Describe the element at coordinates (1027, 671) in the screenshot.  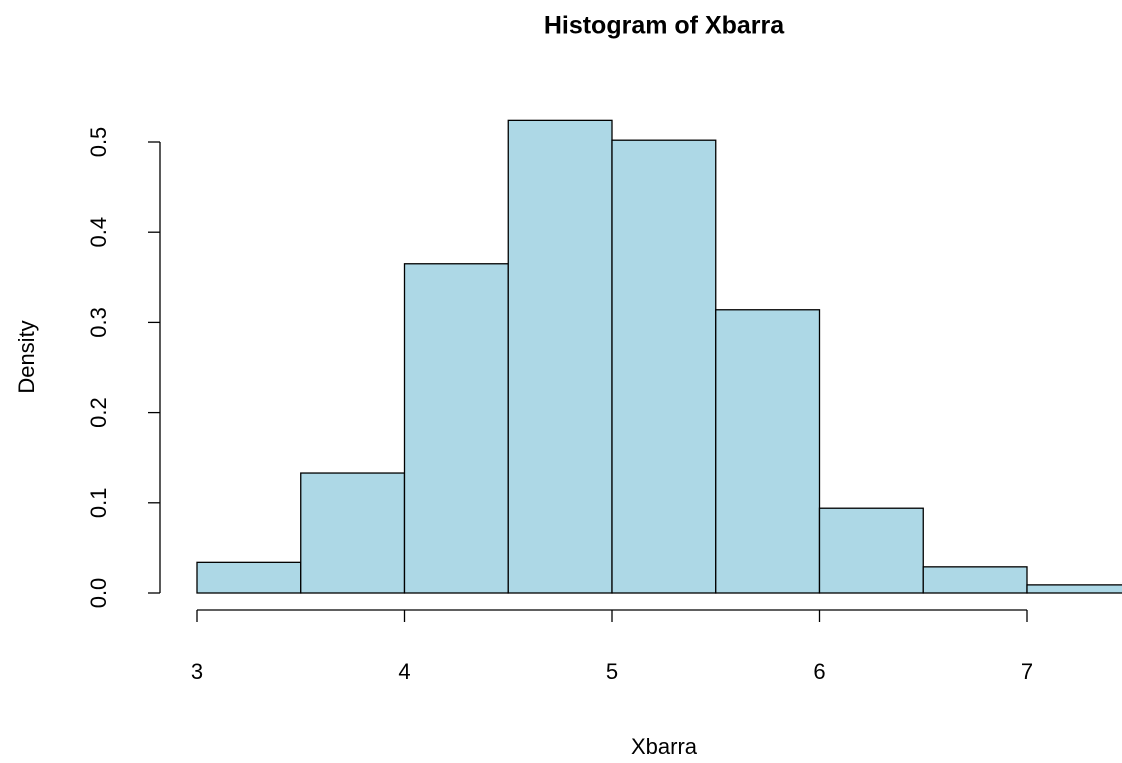
I see `x-tick-label: 7` at that location.